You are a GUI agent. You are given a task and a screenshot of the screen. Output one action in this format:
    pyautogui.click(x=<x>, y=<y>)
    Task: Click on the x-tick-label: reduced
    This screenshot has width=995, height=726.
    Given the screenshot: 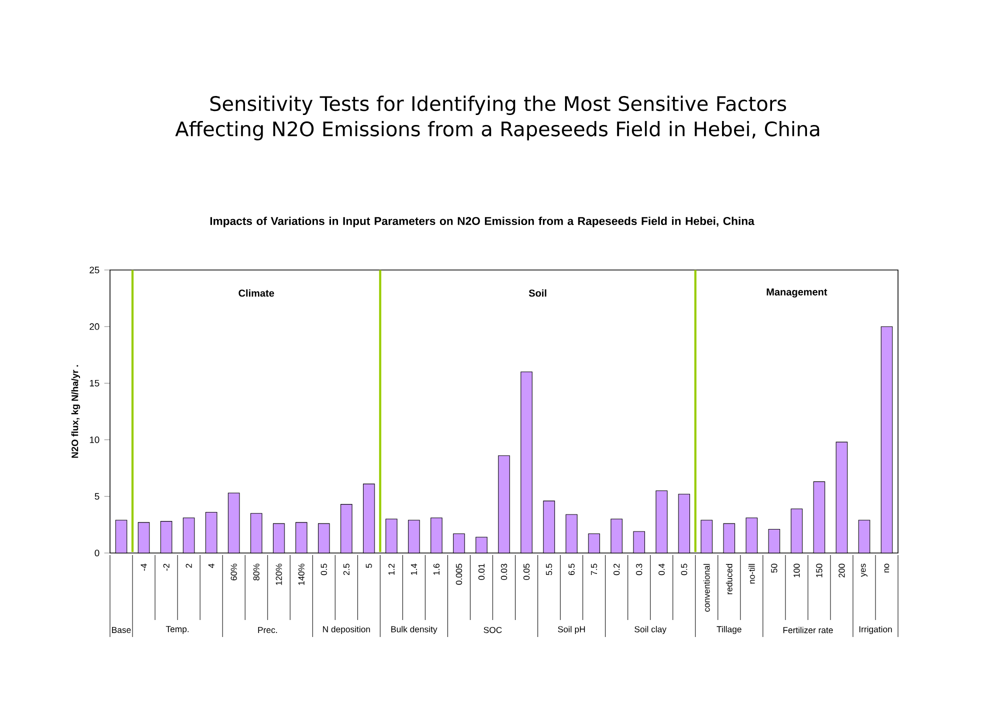 What is the action you would take?
    pyautogui.click(x=729, y=579)
    